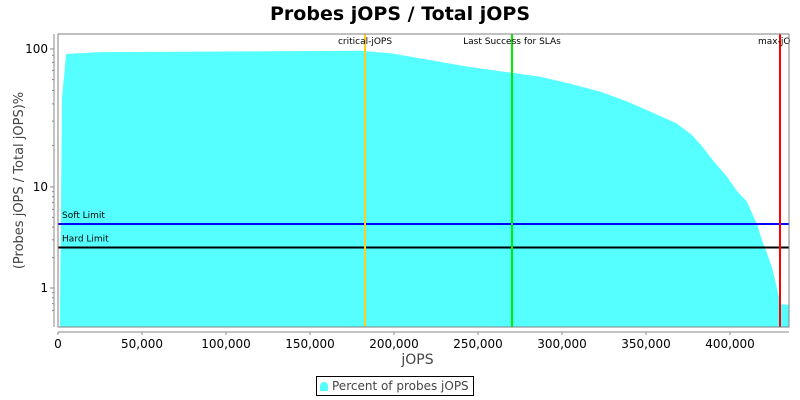  I want to click on y-tick-label: 100, so click(36, 49).